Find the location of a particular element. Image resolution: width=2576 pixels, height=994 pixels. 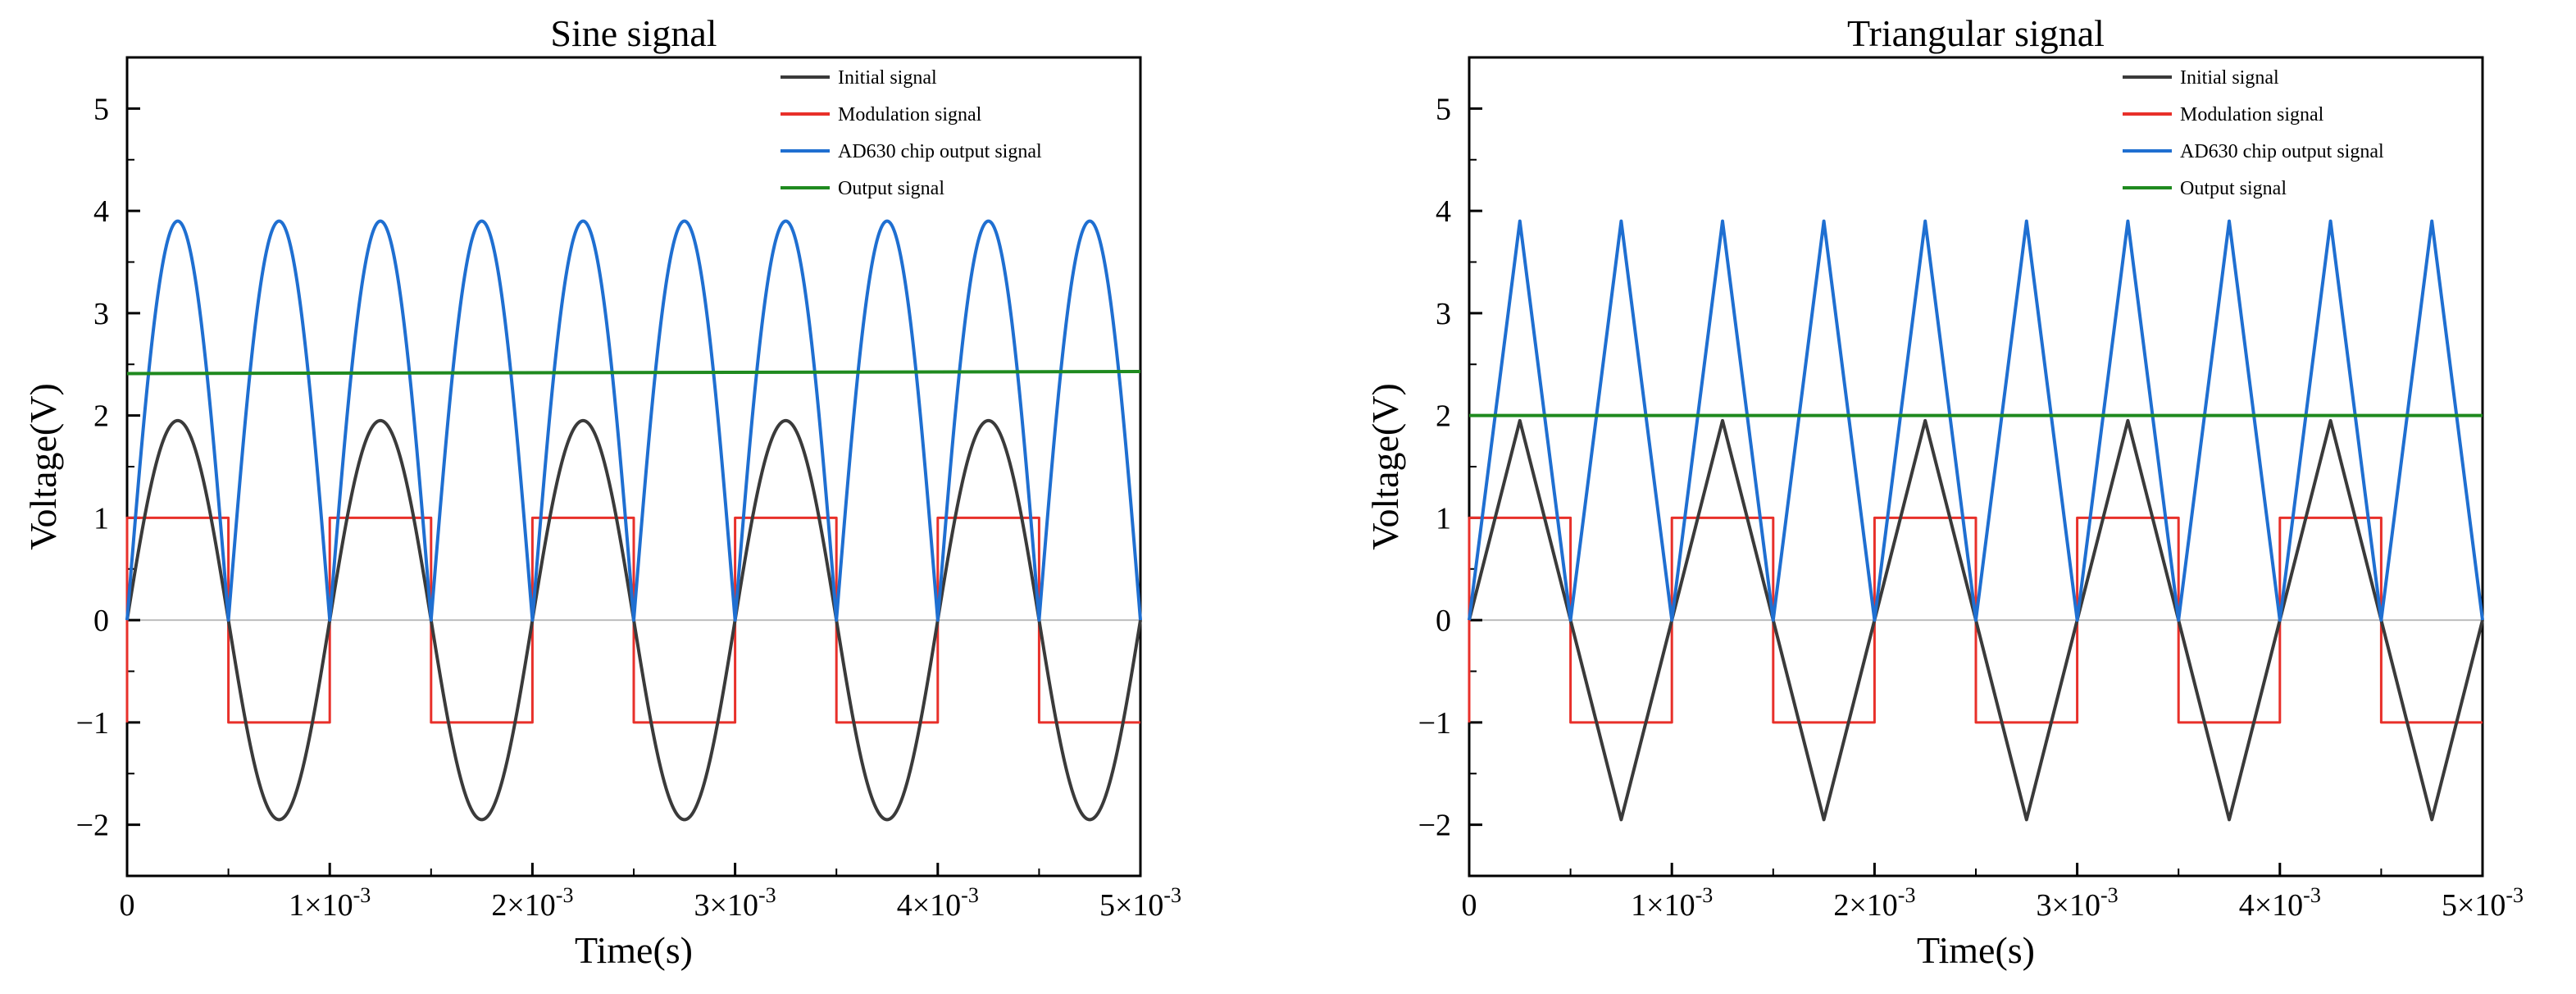

series-line-output-signal is located at coordinates (633, 372).